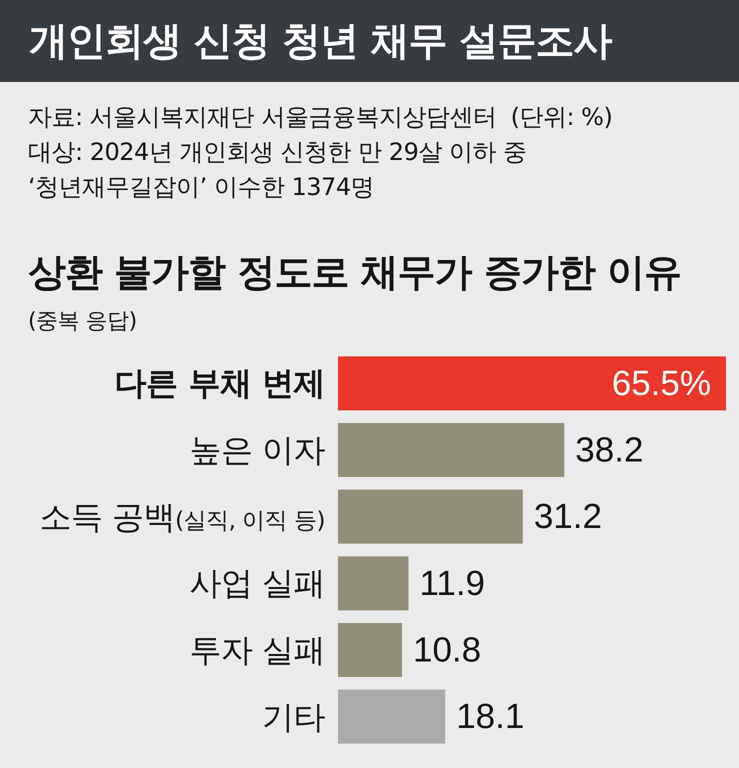  Describe the element at coordinates (257, 450) in the screenshot. I see `y-tick-label: 높은 이자` at that location.